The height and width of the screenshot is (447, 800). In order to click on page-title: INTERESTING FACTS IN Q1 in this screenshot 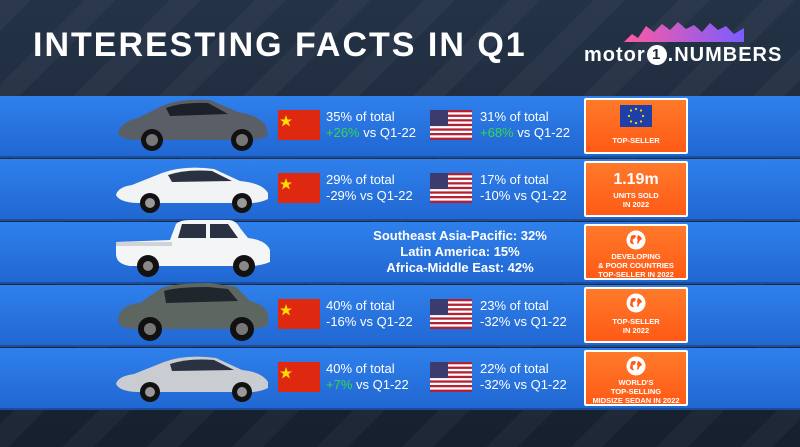, I will do `click(280, 45)`.